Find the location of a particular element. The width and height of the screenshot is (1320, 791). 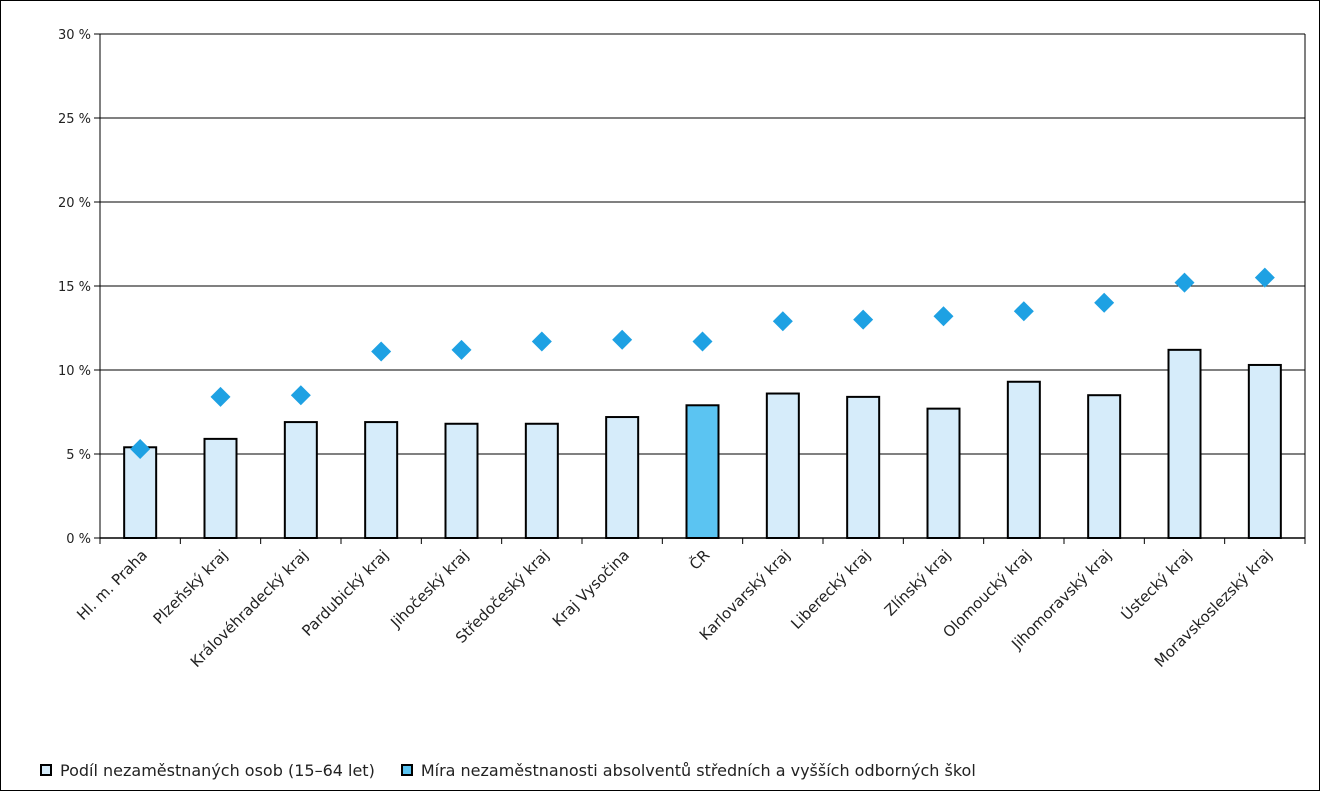

x-category-label: Pardubický kraj is located at coordinates (345, 593).